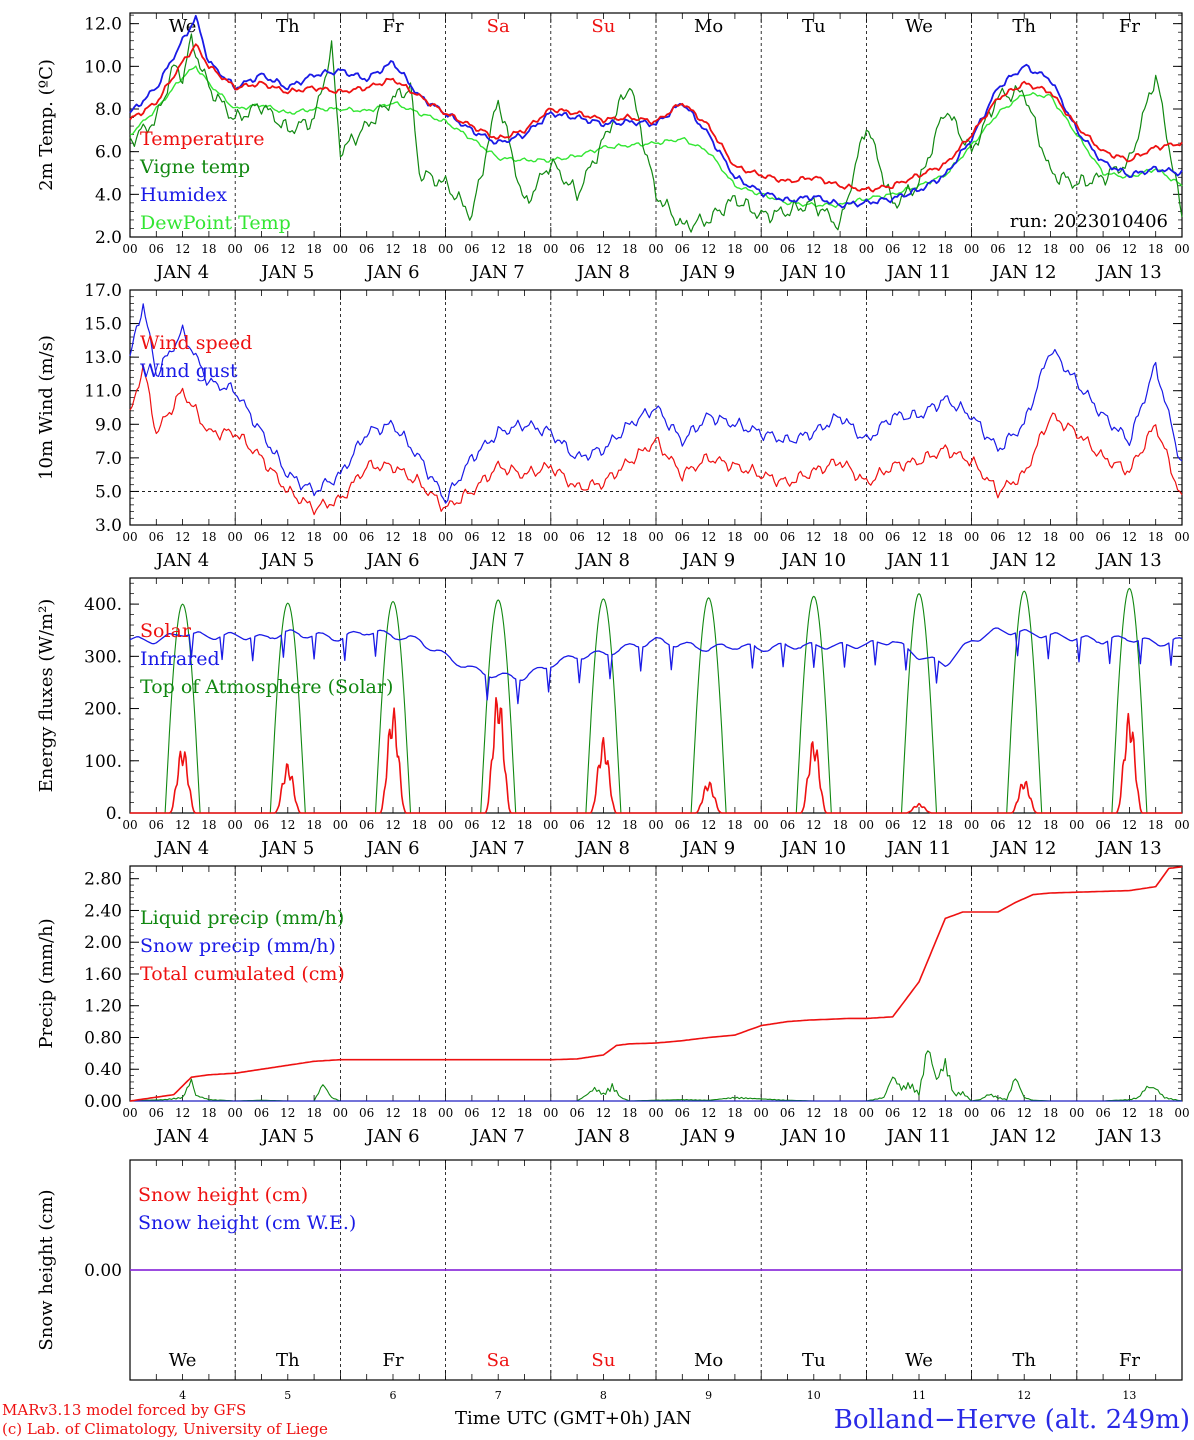 This screenshot has height=1440, width=1194. I want to click on y-tick-label: 0.80, so click(103, 1038).